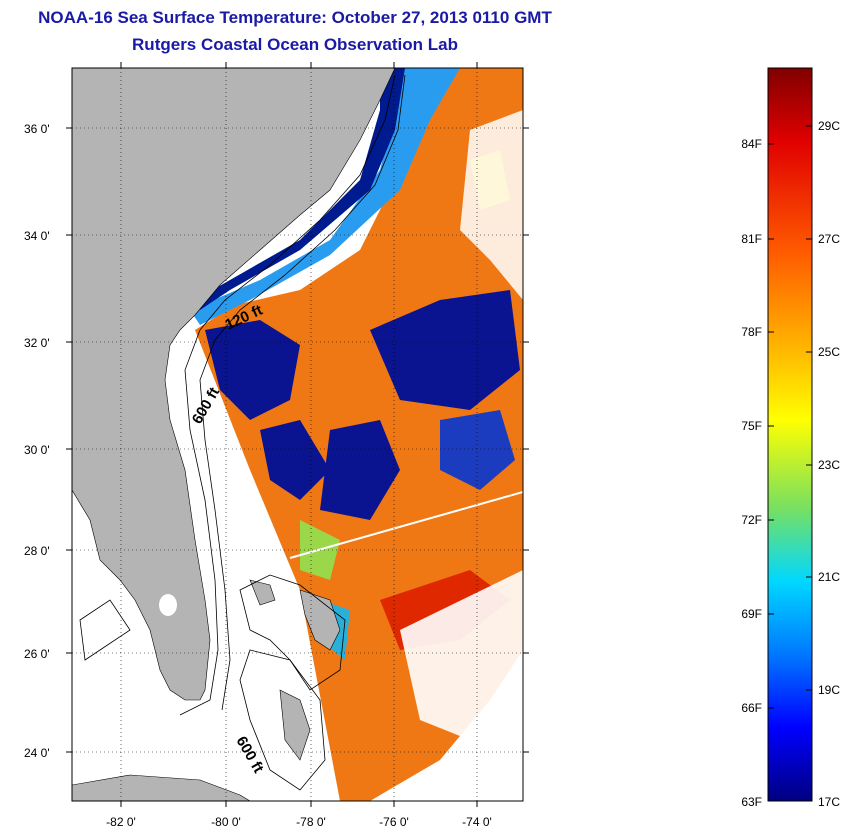 The image size is (849, 832). What do you see at coordinates (829, 239) in the screenshot?
I see `colorbar-c-label: 27C` at bounding box center [829, 239].